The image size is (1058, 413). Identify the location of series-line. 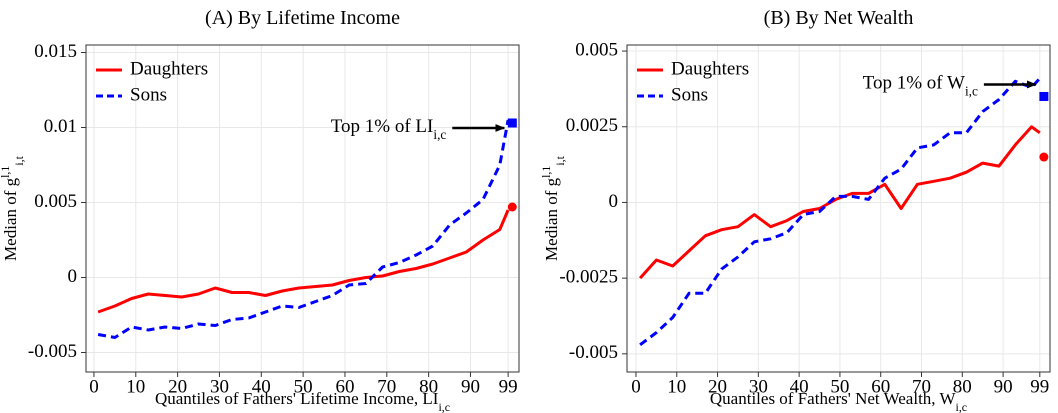
(303, 261).